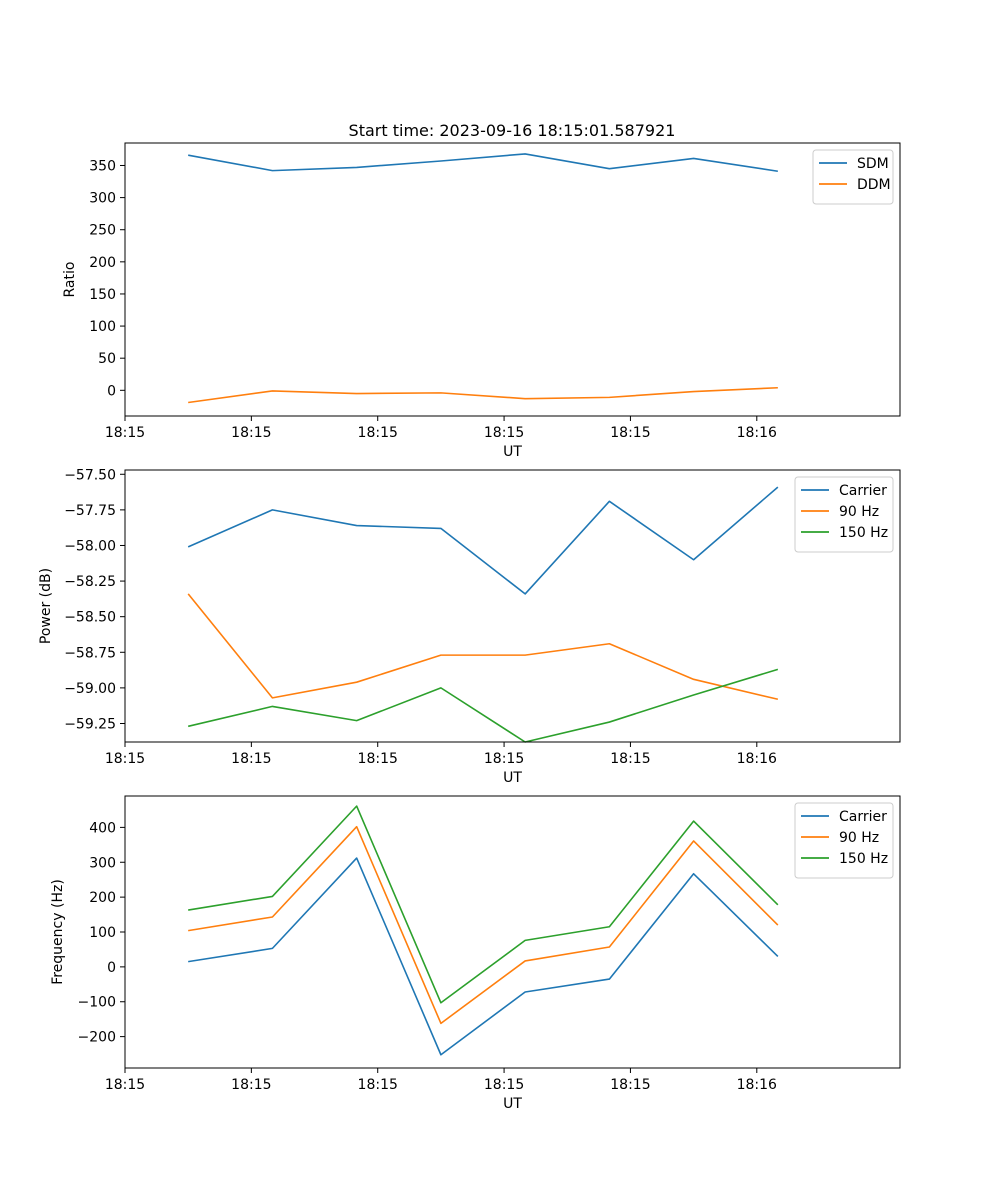  I want to click on legend-label: SDM, so click(873, 164).